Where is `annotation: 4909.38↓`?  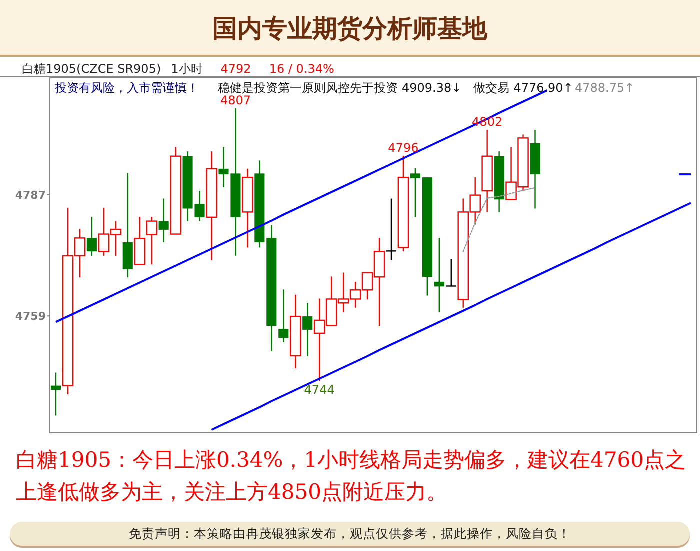 annotation: 4909.38↓ is located at coordinates (432, 88).